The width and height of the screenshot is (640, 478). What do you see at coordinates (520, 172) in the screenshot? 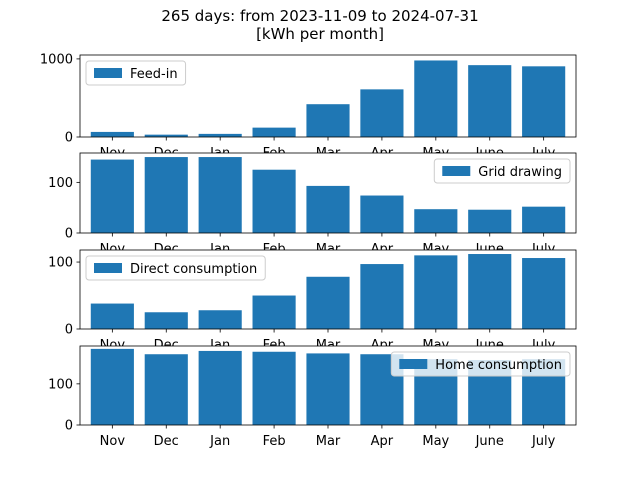
I see `legend-label: Grid drawing` at bounding box center [520, 172].